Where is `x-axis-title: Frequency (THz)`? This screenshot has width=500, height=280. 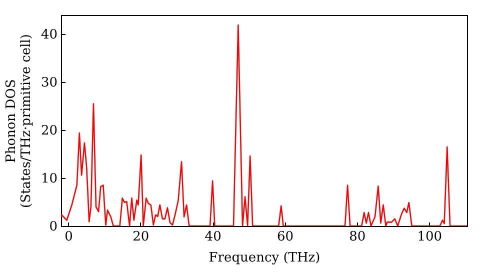 x-axis-title: Frequency (THz) is located at coordinates (264, 258).